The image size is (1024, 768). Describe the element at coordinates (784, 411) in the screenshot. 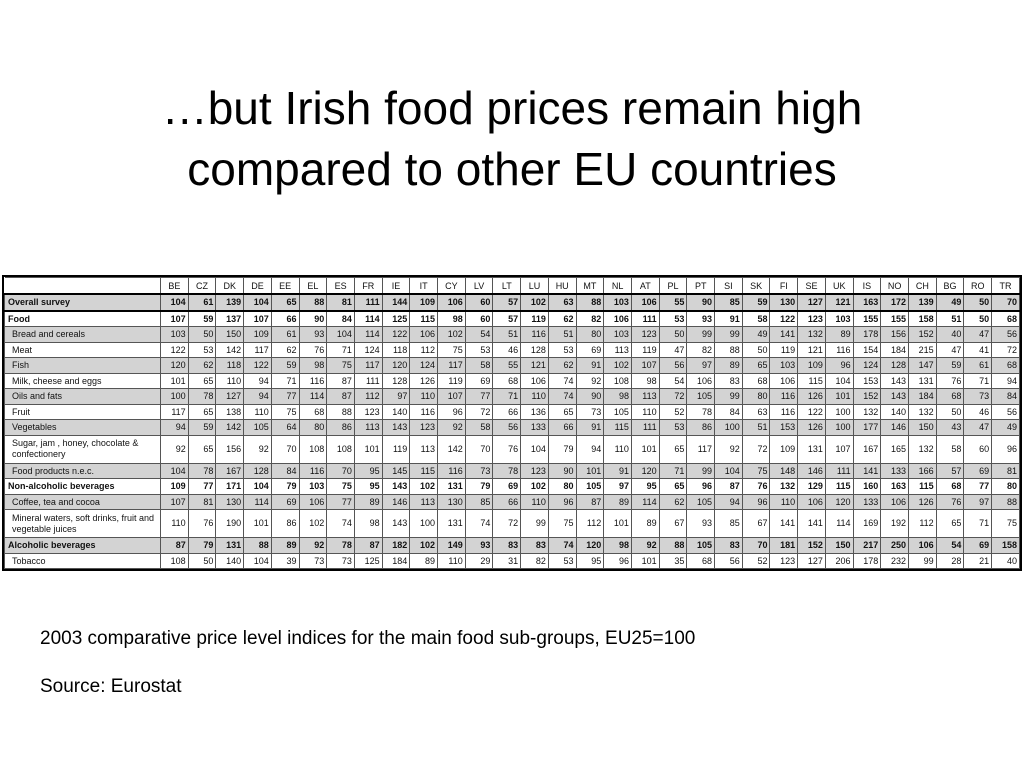

I see `table-cell: 116` at that location.